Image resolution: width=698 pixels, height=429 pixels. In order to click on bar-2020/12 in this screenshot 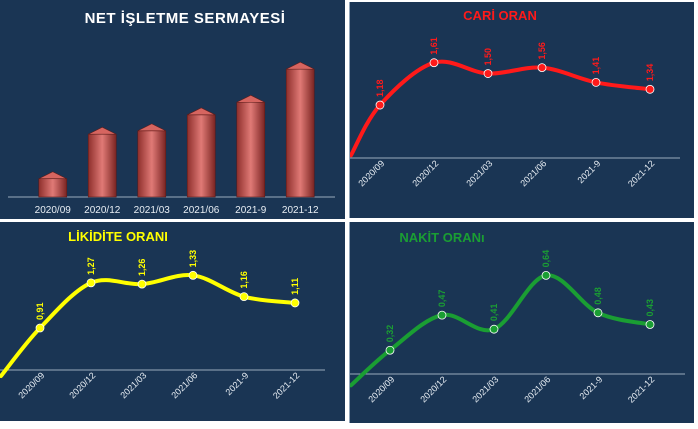, I will do `click(102, 165)`.